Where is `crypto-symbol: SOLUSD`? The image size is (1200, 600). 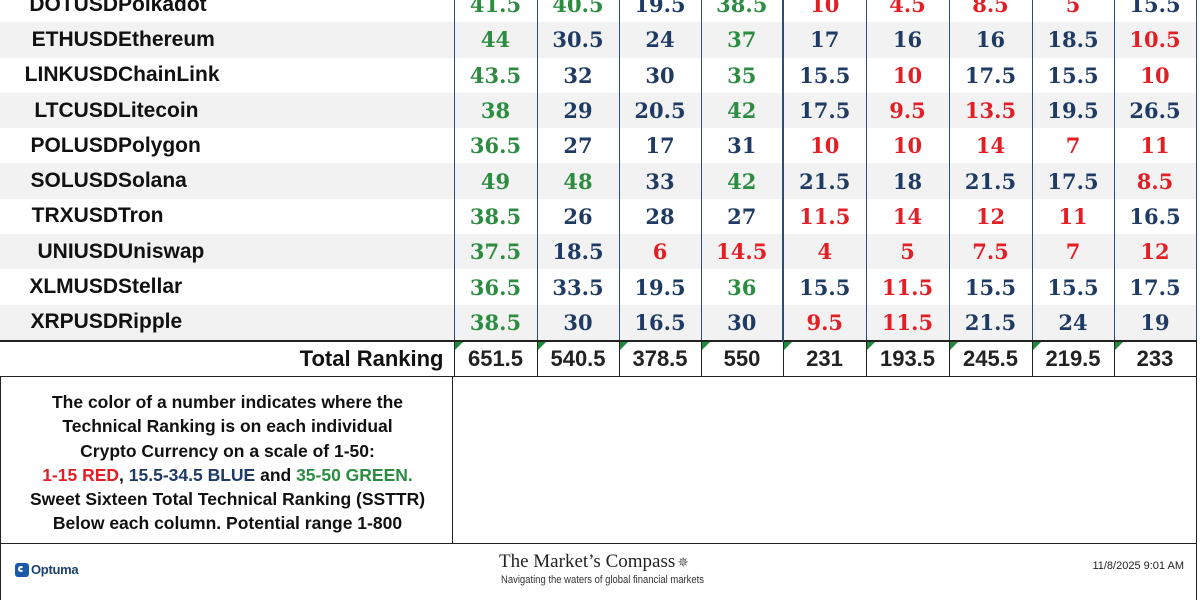
crypto-symbol: SOLUSD is located at coordinates (59, 181).